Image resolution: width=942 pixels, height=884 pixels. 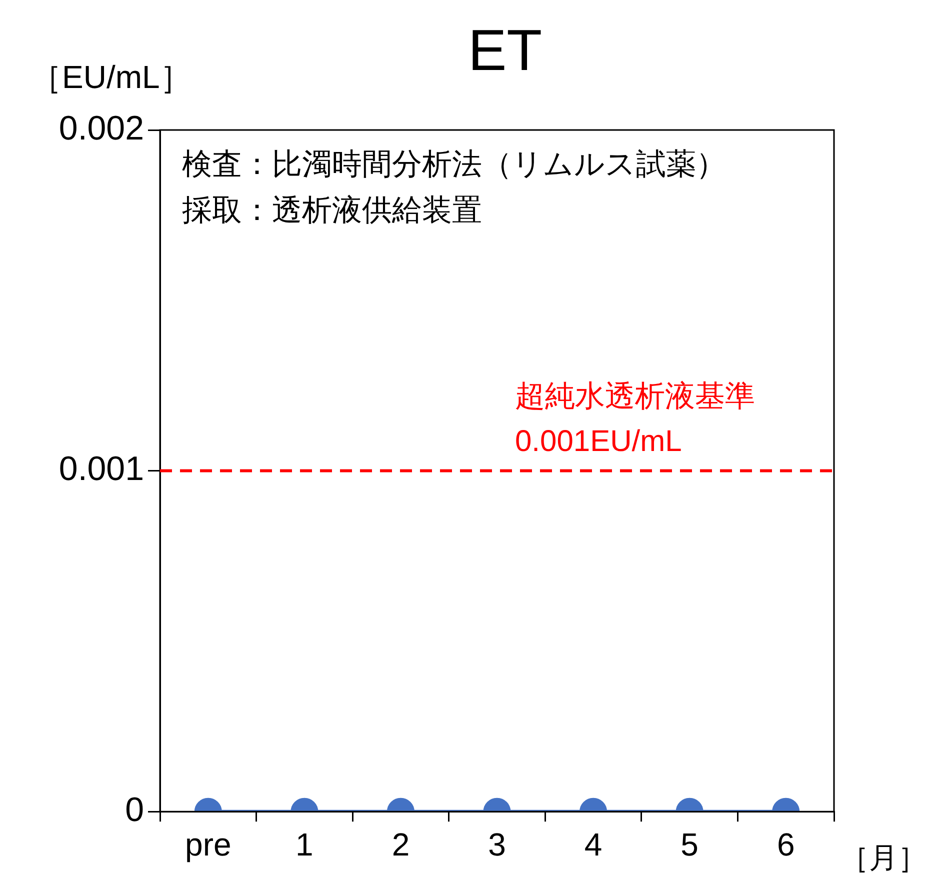 I want to click on x-tick-label: pre, so click(x=208, y=844).